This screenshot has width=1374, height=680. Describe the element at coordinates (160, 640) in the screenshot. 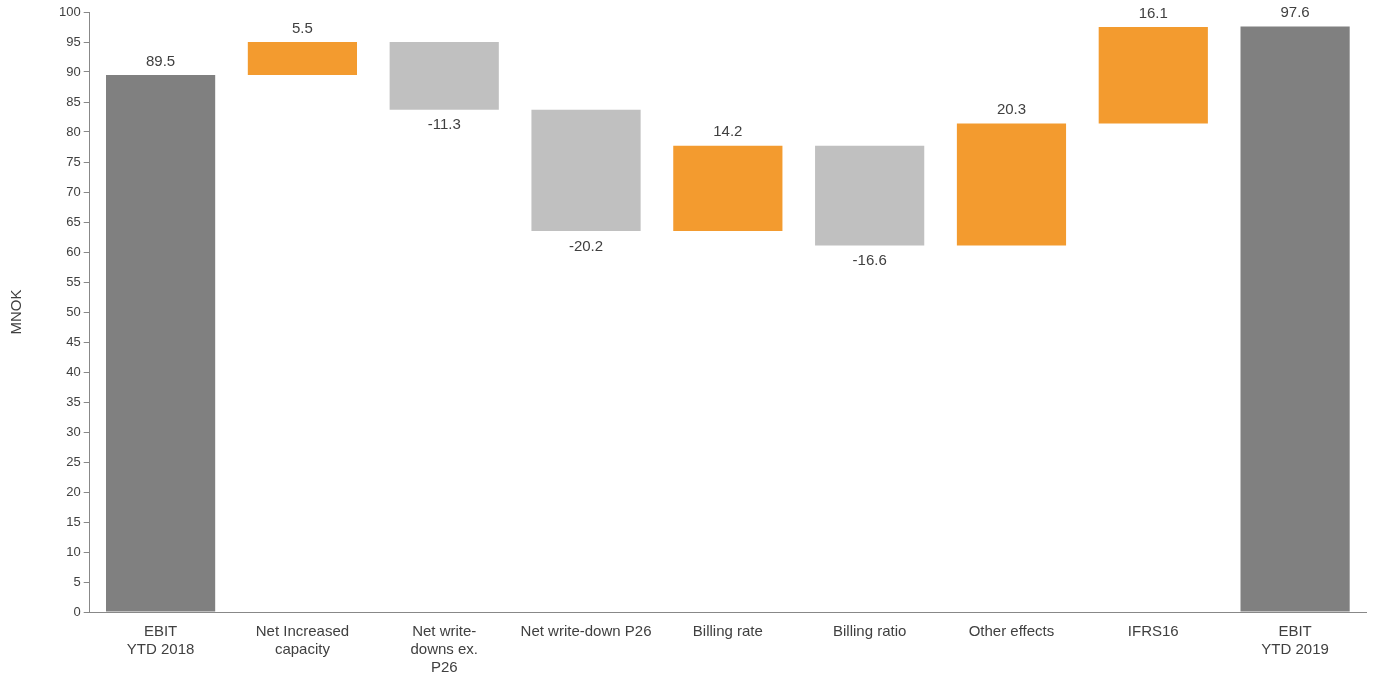

I see `x-tick-label: EBIT YTD 2018` at that location.